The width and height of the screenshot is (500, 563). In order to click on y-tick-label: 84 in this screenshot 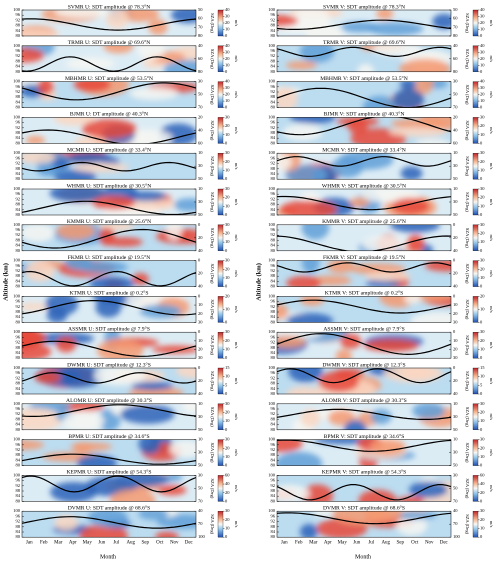, I will do `click(273, 352)`.